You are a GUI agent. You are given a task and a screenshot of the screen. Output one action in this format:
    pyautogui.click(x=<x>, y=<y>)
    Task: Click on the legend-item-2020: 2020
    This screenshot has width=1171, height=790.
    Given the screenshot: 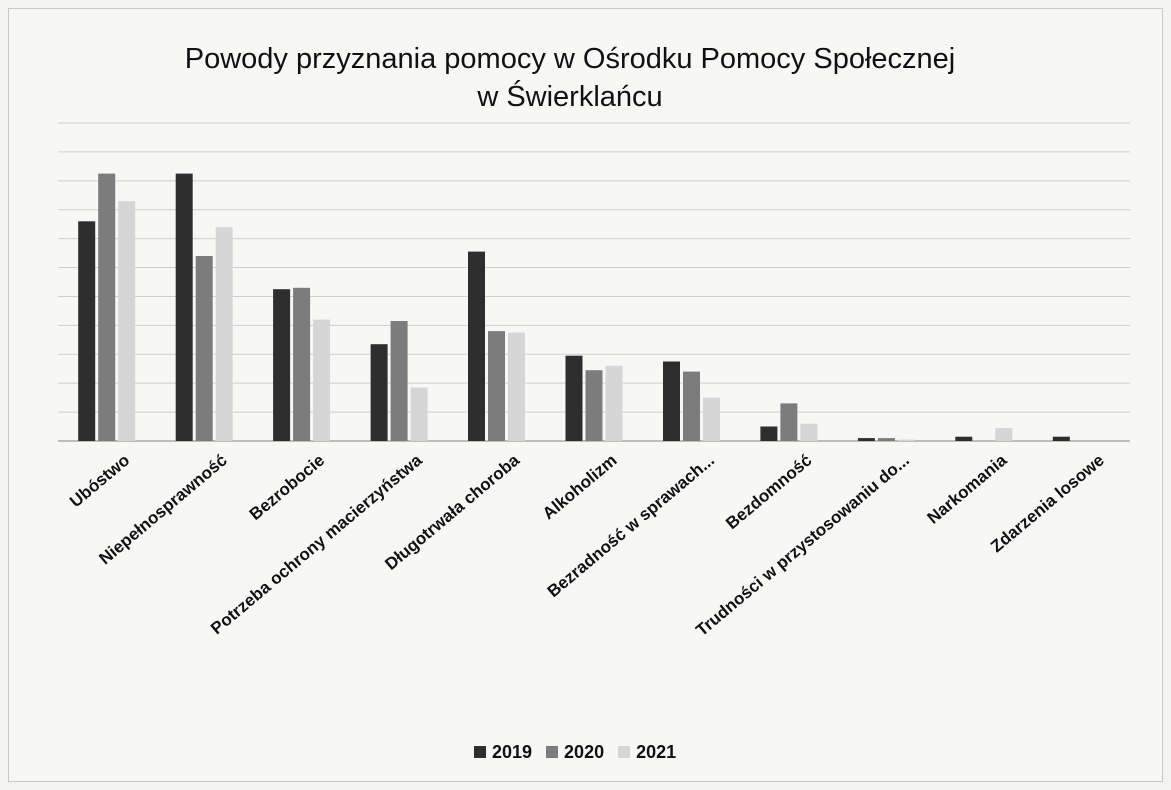 What is the action you would take?
    pyautogui.click(x=575, y=752)
    